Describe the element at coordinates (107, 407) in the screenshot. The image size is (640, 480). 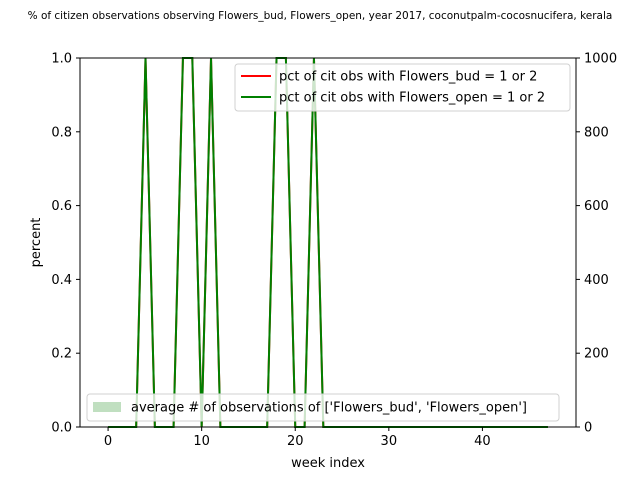
I see `legend-swatch-observations` at that location.